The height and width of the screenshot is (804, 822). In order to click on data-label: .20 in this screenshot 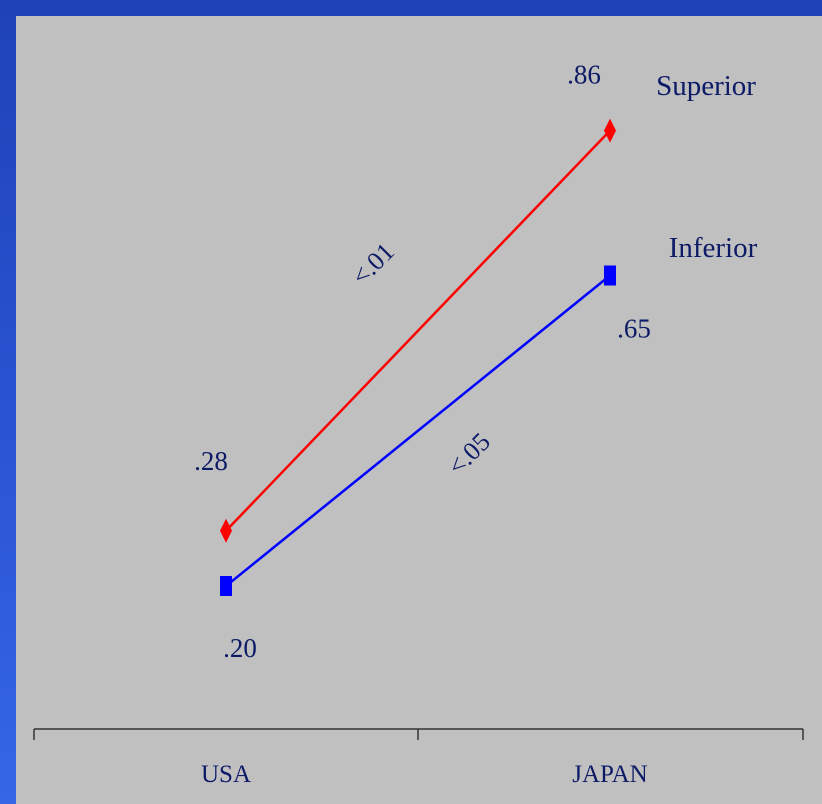, I will do `click(240, 648)`.